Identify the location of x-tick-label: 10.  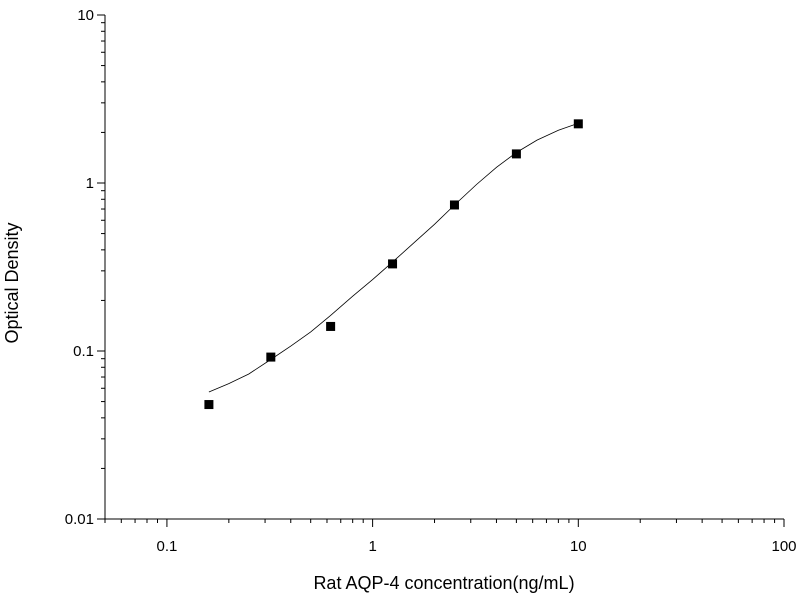
(578, 546).